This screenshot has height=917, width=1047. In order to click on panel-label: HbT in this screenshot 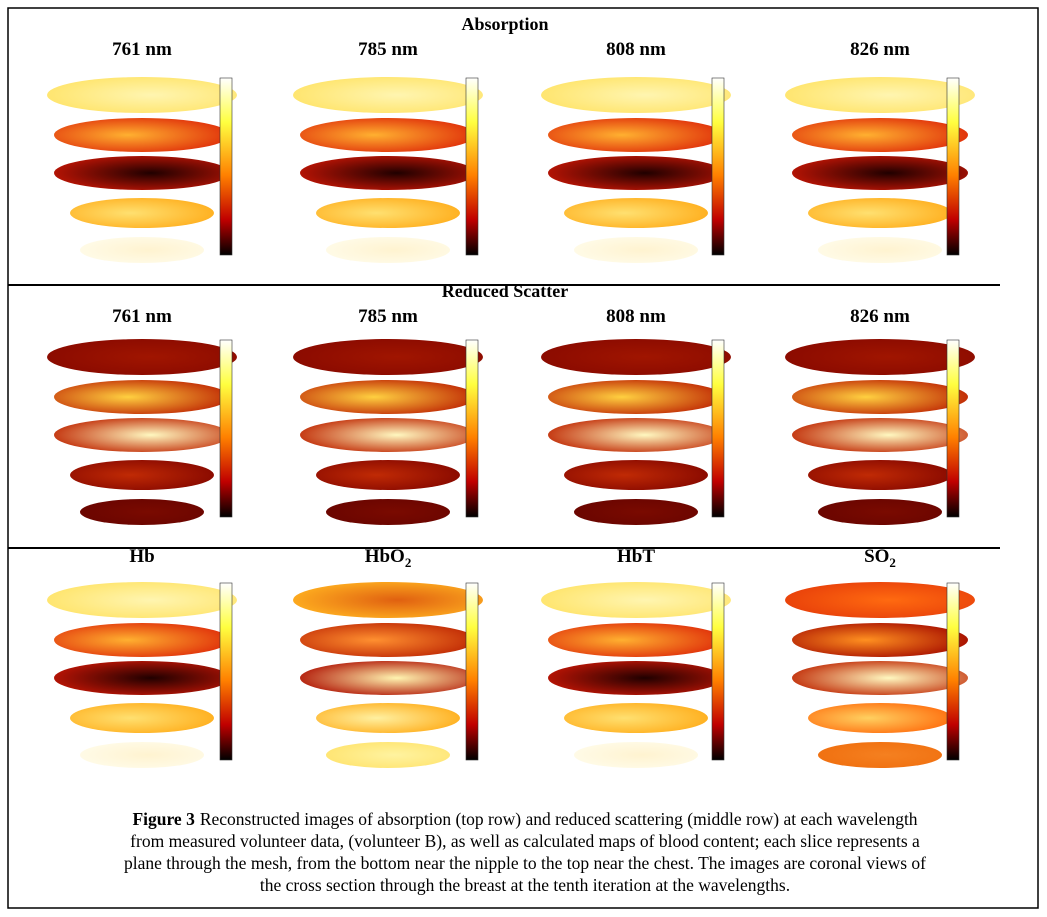, I will do `click(636, 556)`.